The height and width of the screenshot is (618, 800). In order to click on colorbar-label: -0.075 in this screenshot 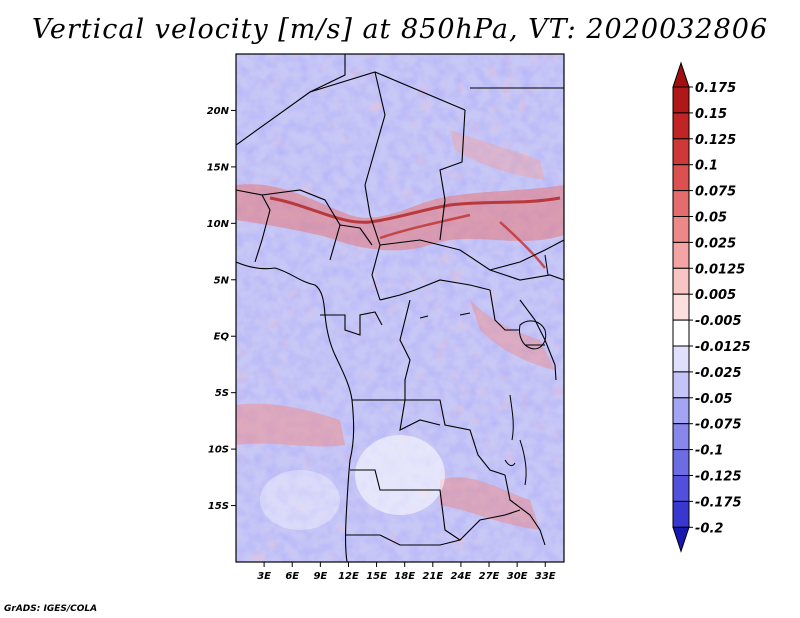, I will do `click(718, 425)`.